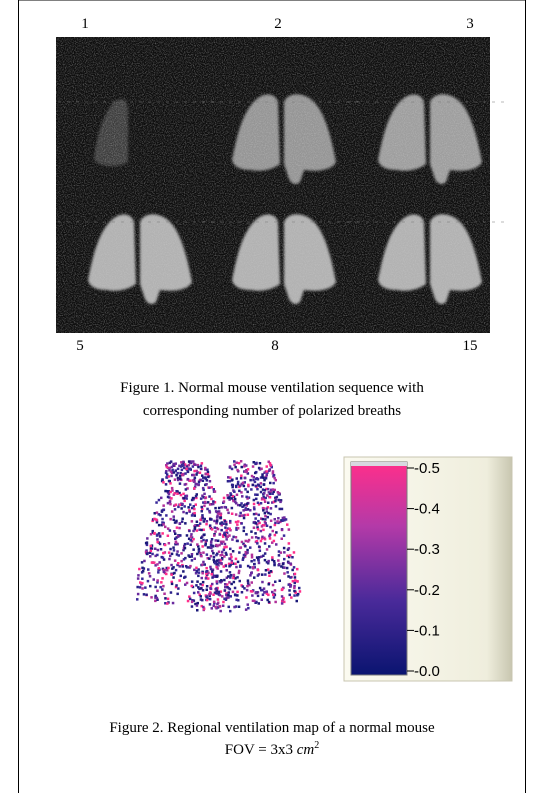  What do you see at coordinates (470, 24) in the screenshot?
I see `frame-label: 3` at bounding box center [470, 24].